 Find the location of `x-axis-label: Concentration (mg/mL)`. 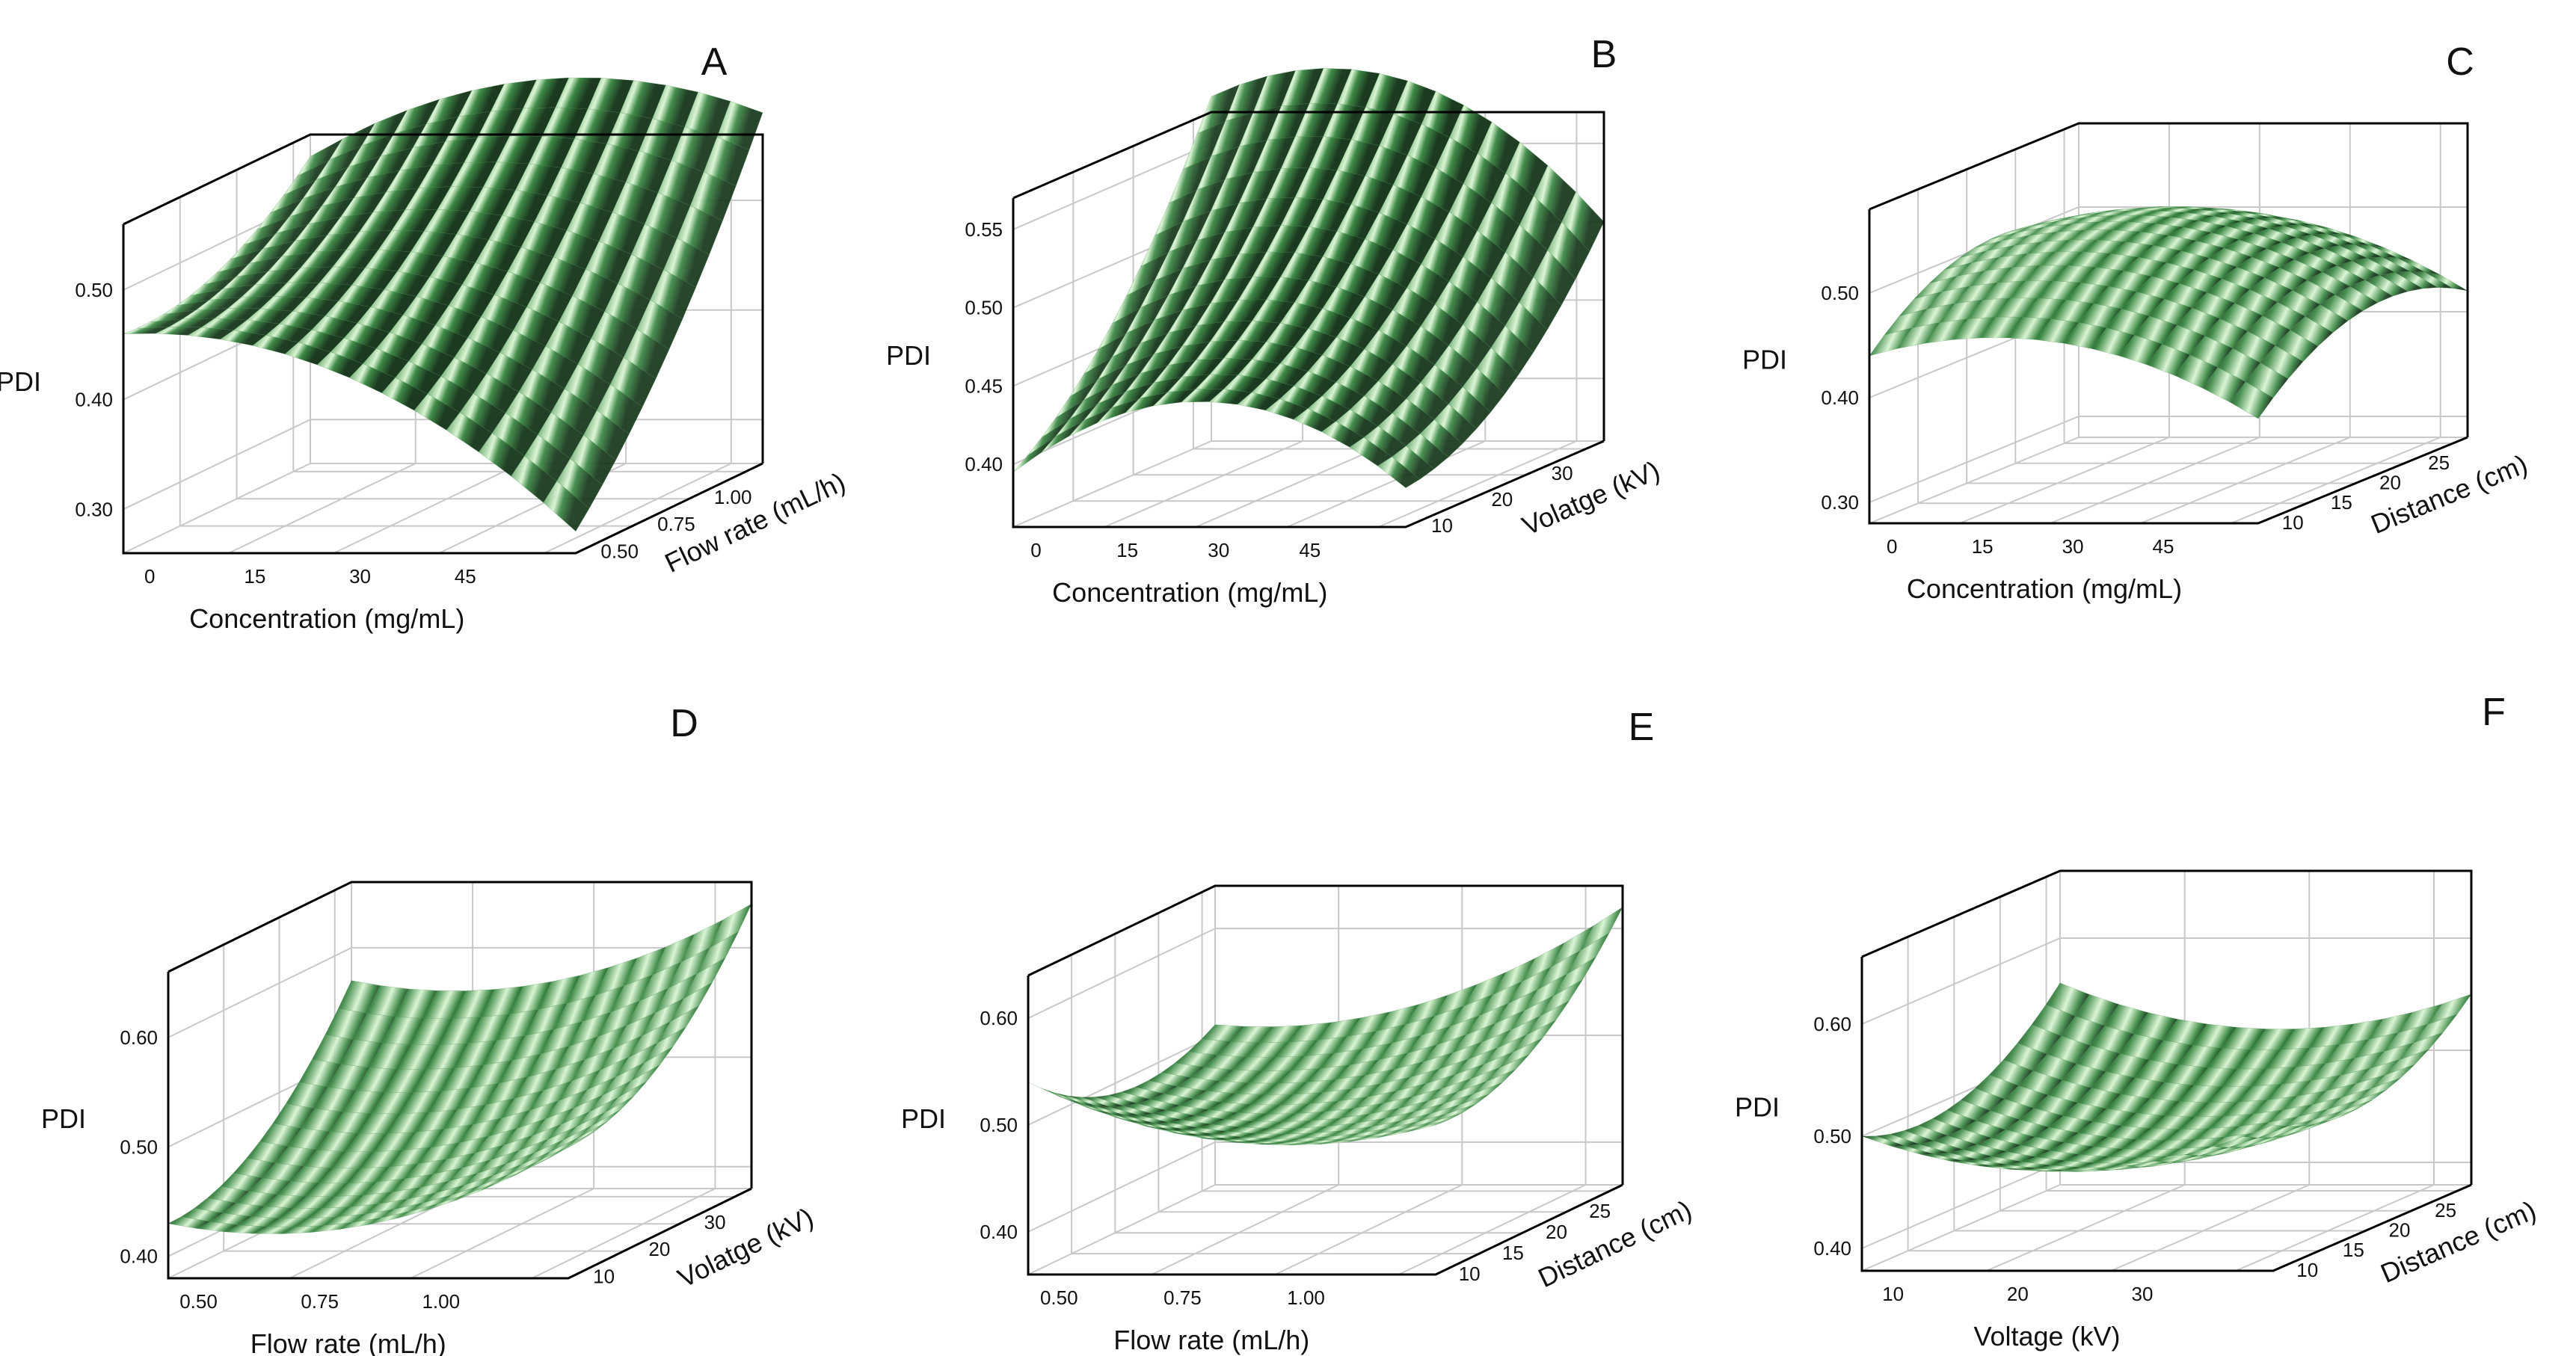

x-axis-label: Concentration (mg/mL) is located at coordinates (1189, 592).